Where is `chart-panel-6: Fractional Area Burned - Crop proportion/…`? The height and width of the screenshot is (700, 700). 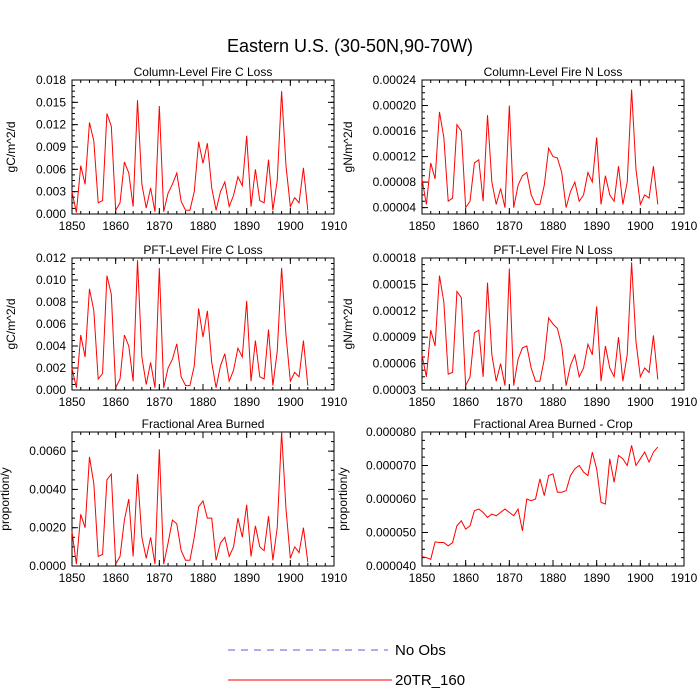
chart-panel-6: Fractional Area Burned - Crop proportion/… is located at coordinates (517, 501).